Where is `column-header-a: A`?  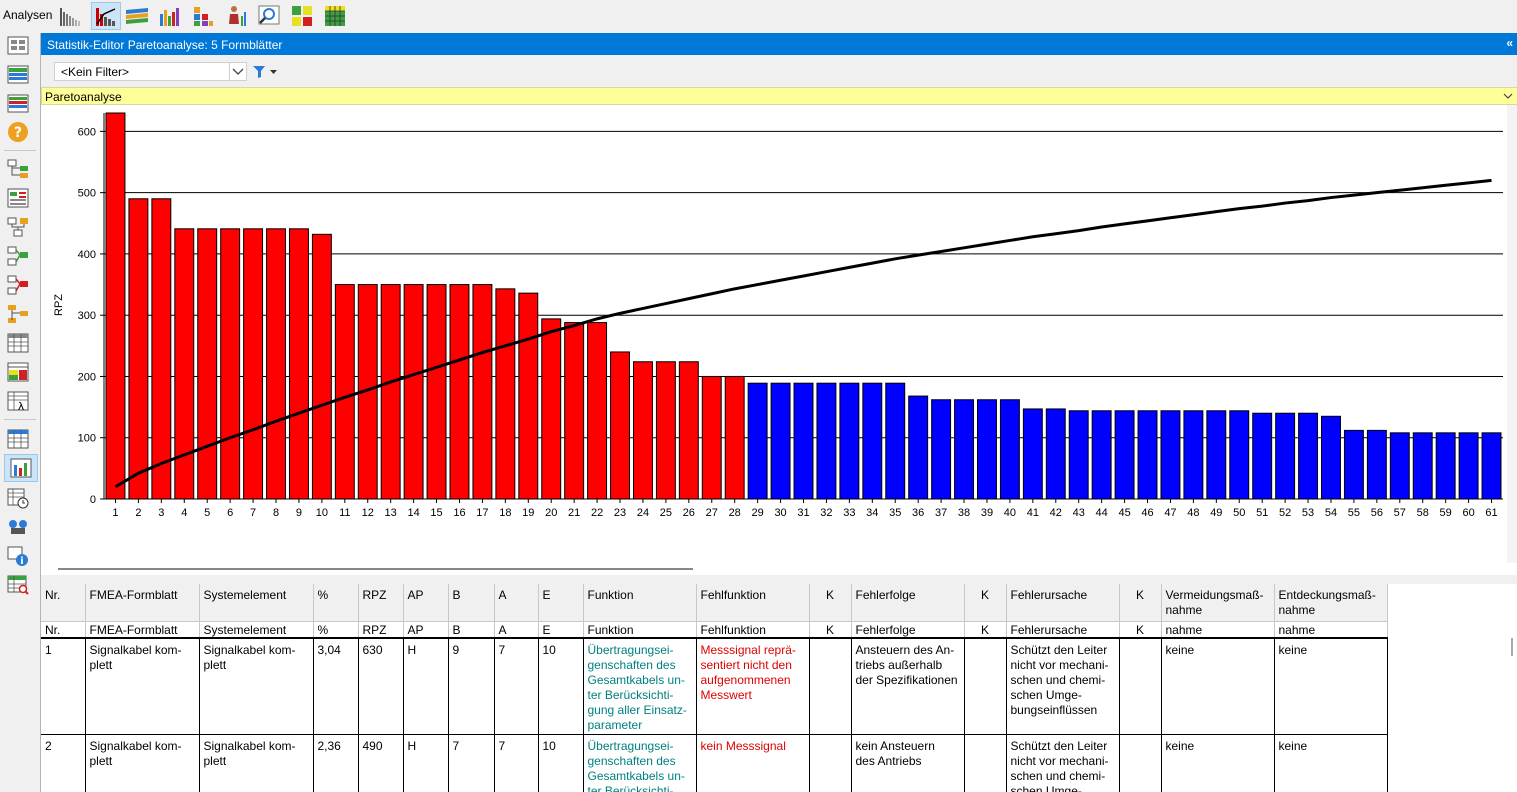 column-header-a: A is located at coordinates (516, 603).